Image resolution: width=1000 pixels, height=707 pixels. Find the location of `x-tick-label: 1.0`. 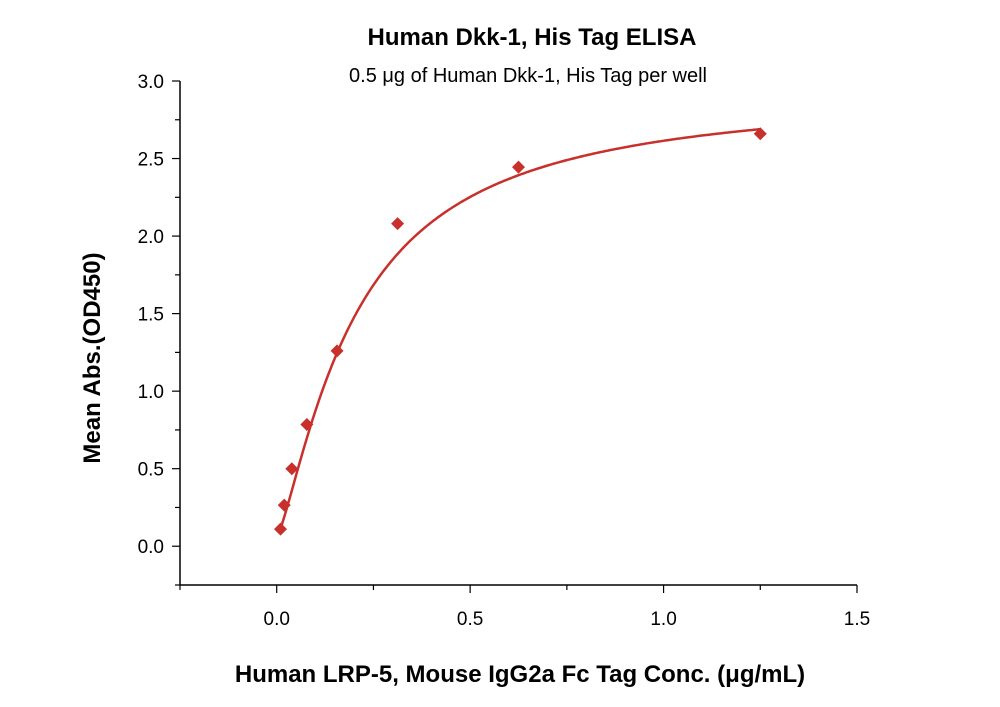

x-tick-label: 1.0 is located at coordinates (663, 619).